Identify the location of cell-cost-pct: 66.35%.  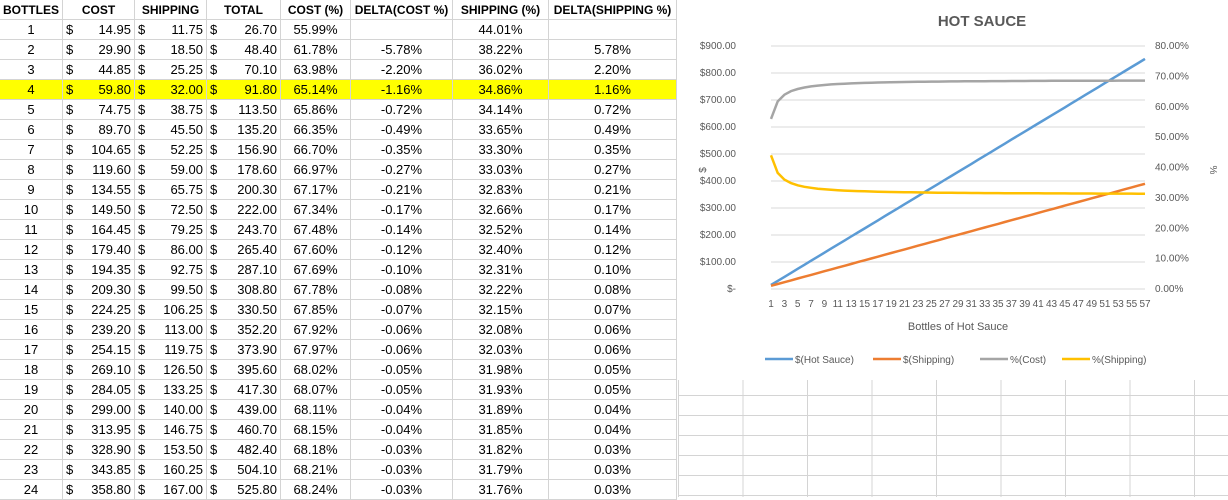
(315, 129).